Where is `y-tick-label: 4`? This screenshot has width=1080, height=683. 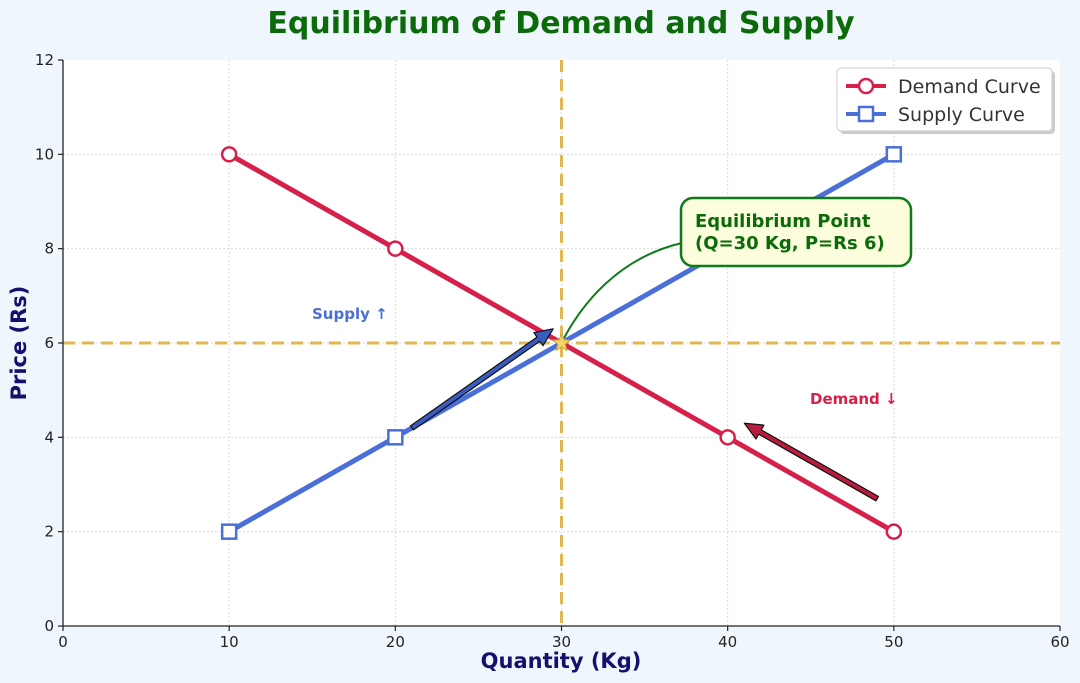 y-tick-label: 4 is located at coordinates (49, 437).